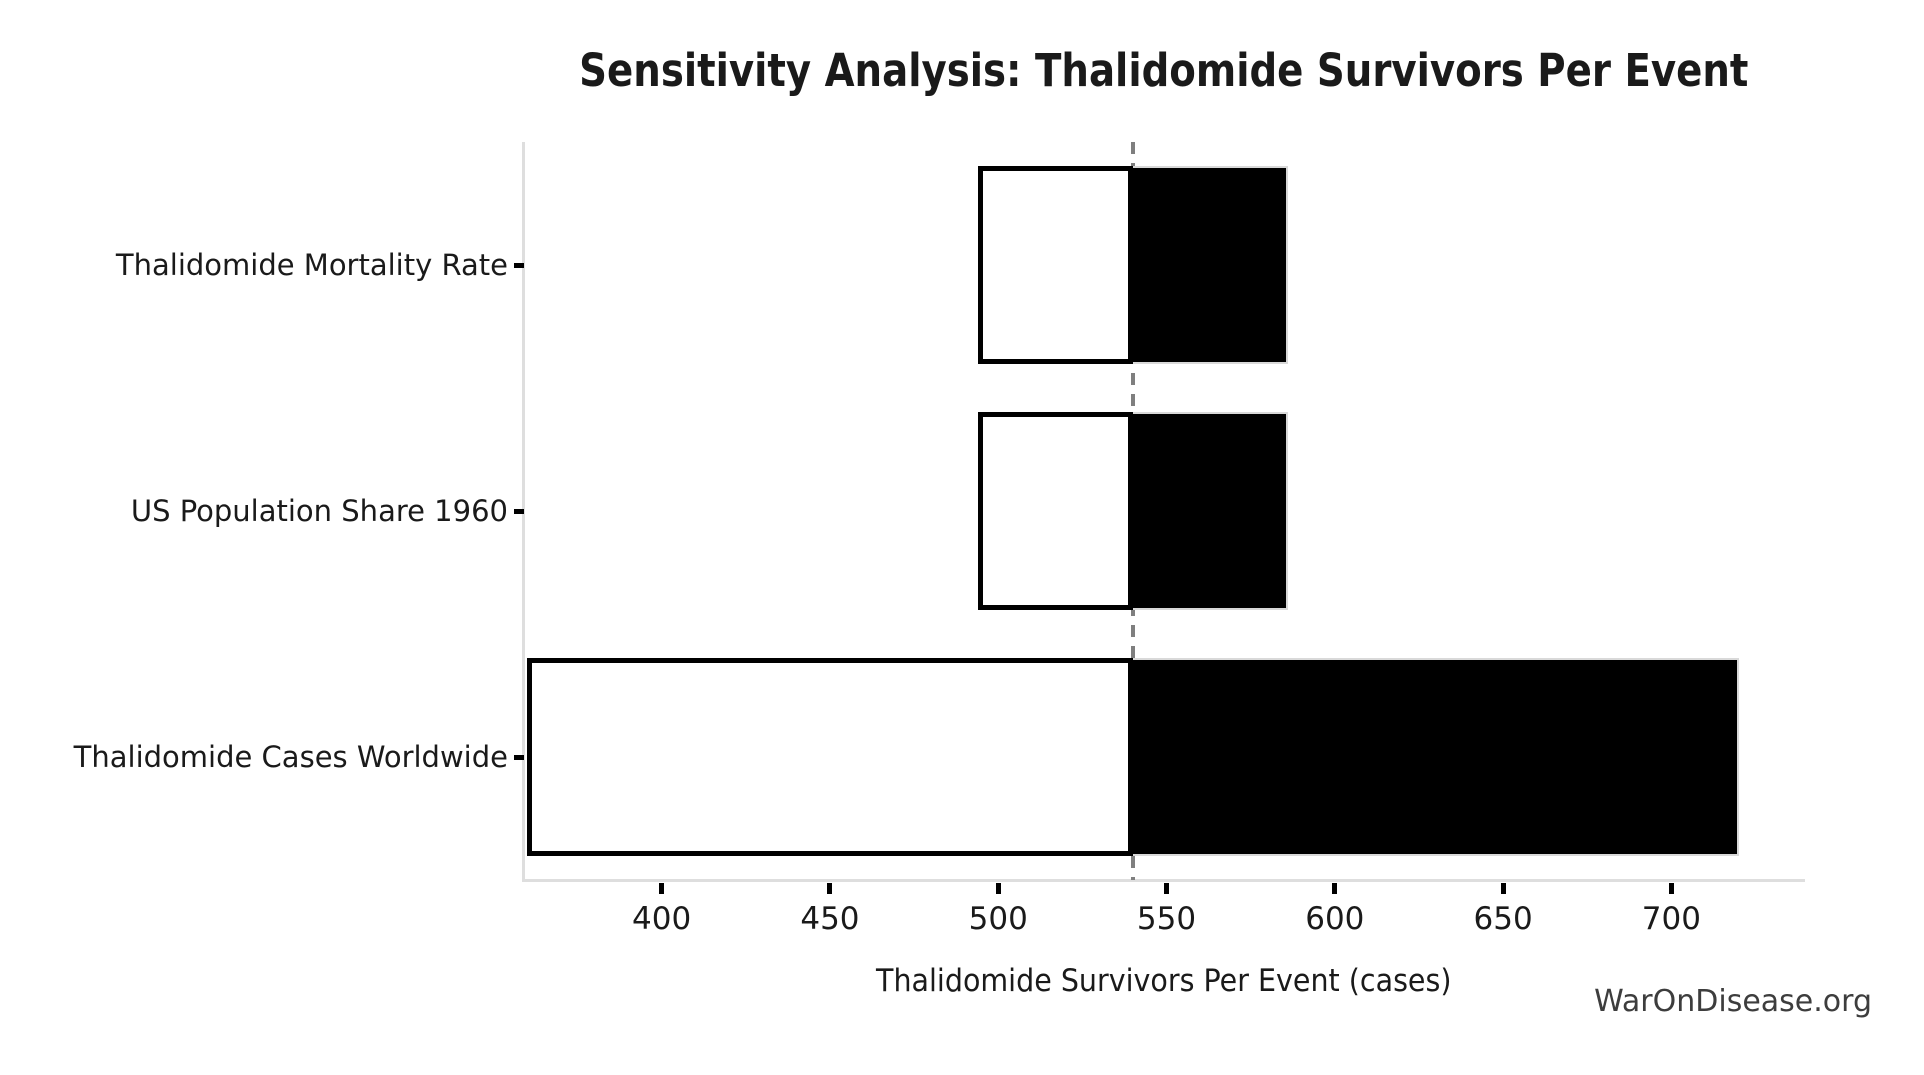 This screenshot has height=1075, width=1924. I want to click on watermark: WarOnDisease.org, so click(1733, 1001).